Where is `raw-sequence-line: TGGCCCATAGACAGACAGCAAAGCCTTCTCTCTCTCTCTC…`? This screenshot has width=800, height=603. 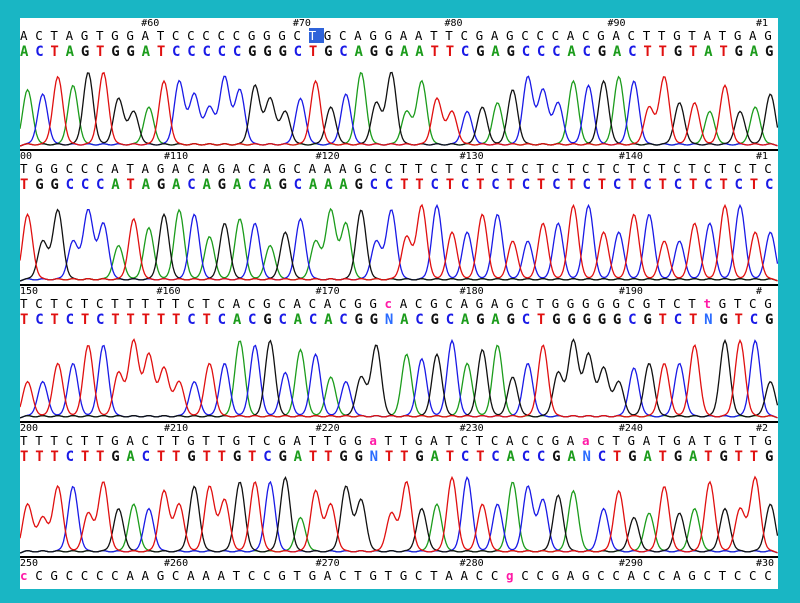 raw-sequence-line: TGGCCCATAGACAGACAGCAAAGCCTTCTCTCTCTCTCTC… is located at coordinates (399, 168).